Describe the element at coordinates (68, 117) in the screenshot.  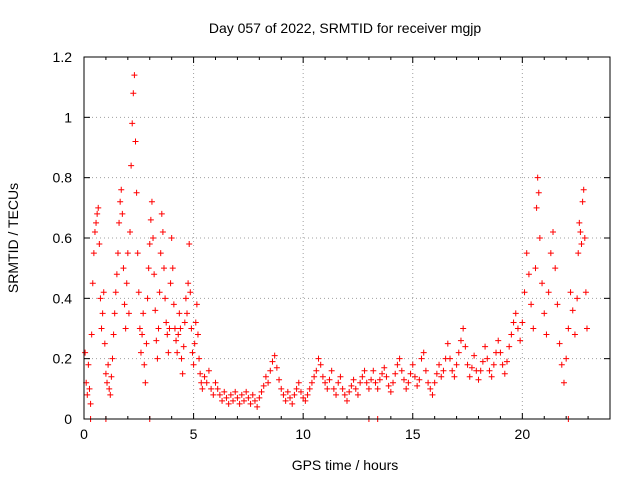
I see `y-tick-label: 1` at that location.